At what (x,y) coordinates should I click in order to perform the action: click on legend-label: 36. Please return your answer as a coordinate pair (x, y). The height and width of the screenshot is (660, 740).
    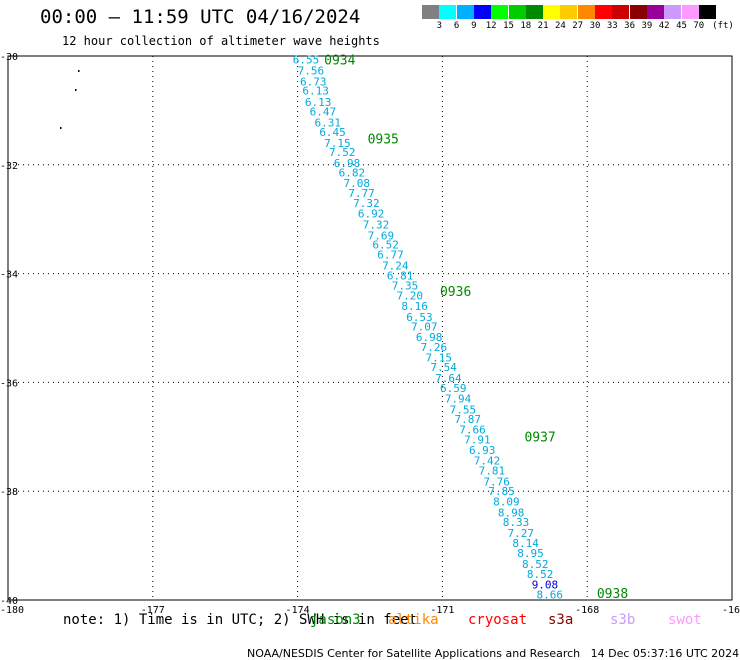
    Looking at the image, I should click on (630, 26).